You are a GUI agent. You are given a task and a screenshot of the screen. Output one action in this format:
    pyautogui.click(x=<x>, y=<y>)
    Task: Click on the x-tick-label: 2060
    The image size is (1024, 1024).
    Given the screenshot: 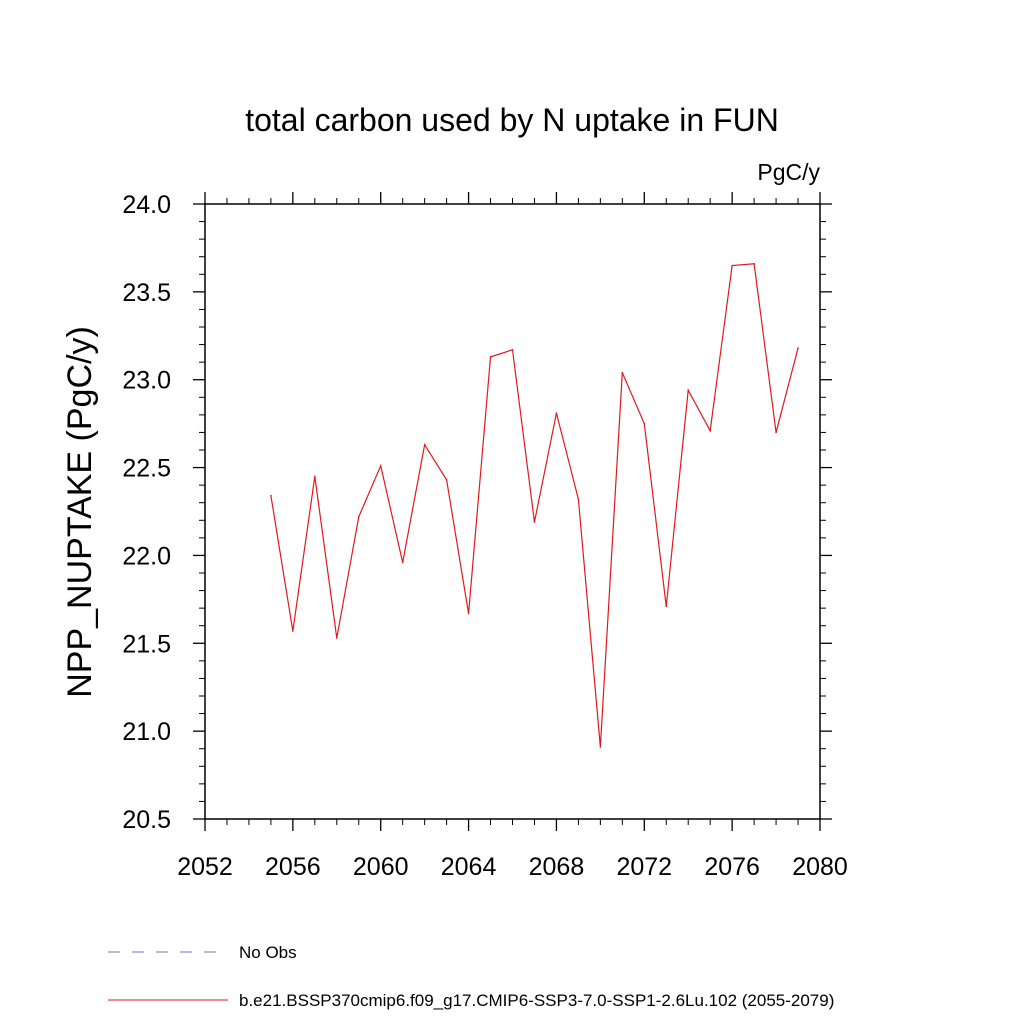 What is the action you would take?
    pyautogui.click(x=381, y=867)
    